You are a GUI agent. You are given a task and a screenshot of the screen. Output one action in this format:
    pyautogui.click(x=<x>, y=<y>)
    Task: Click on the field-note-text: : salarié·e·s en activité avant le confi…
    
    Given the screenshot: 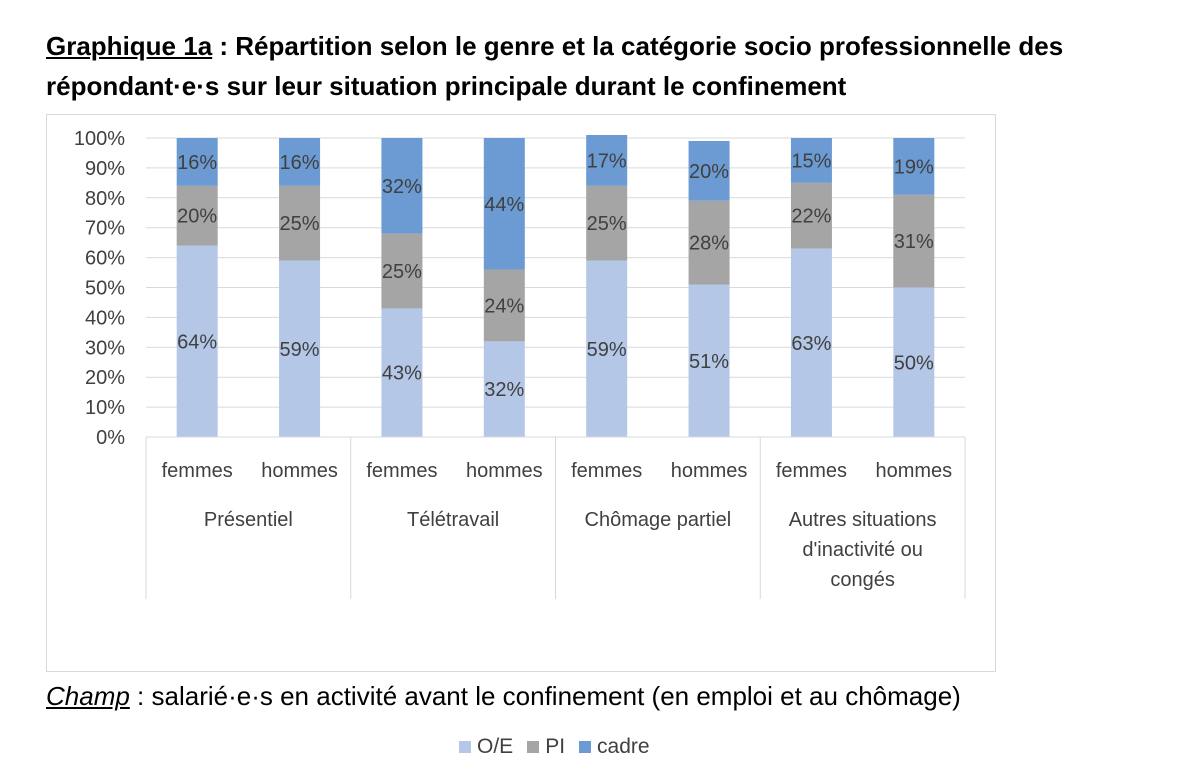 What is the action you would take?
    pyautogui.click(x=545, y=696)
    